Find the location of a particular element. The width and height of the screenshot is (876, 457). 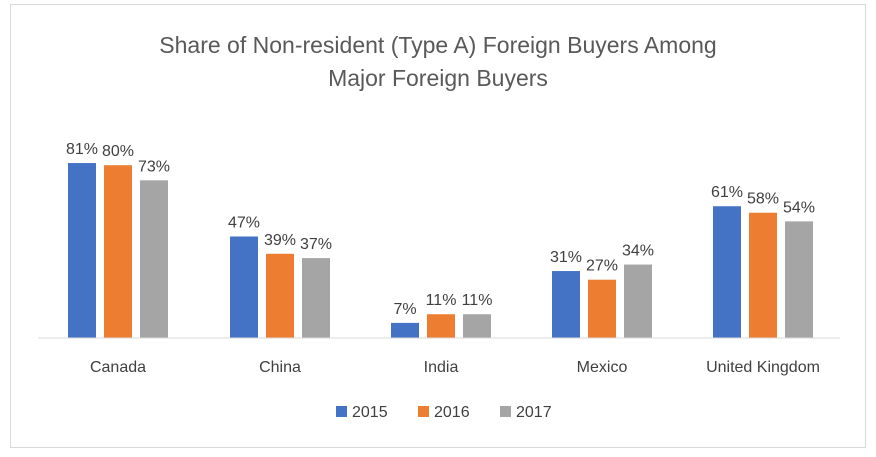

data-label-canada-2017: 73% is located at coordinates (154, 166).